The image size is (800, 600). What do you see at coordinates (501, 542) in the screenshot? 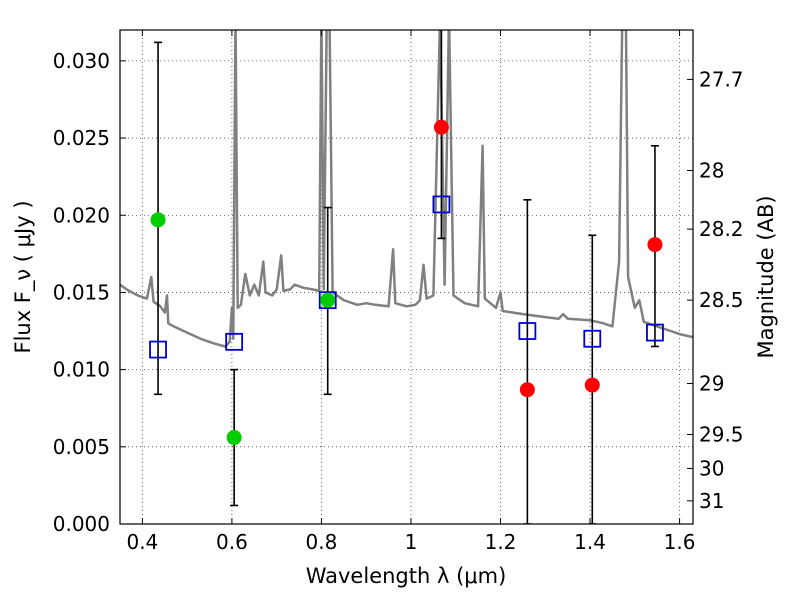
I see `x-tick-label: 1.2` at bounding box center [501, 542].